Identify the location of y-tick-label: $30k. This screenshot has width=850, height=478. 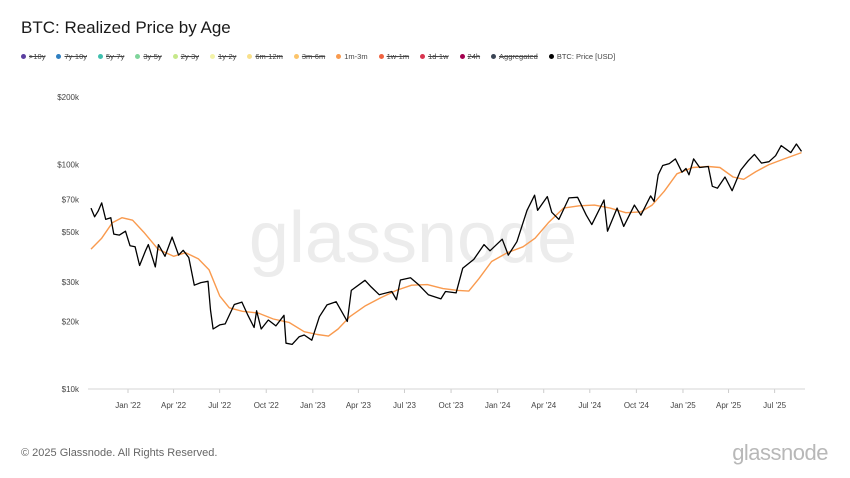
(71, 282).